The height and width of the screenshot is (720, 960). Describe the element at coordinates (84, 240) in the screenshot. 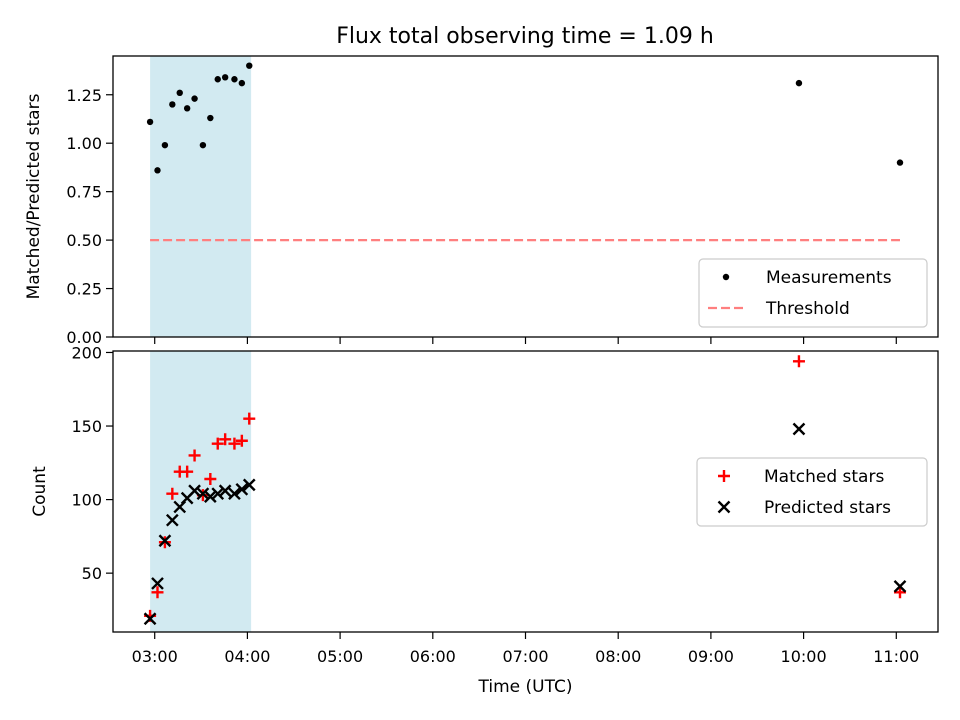

I see `y-tick-label: 0.50` at that location.